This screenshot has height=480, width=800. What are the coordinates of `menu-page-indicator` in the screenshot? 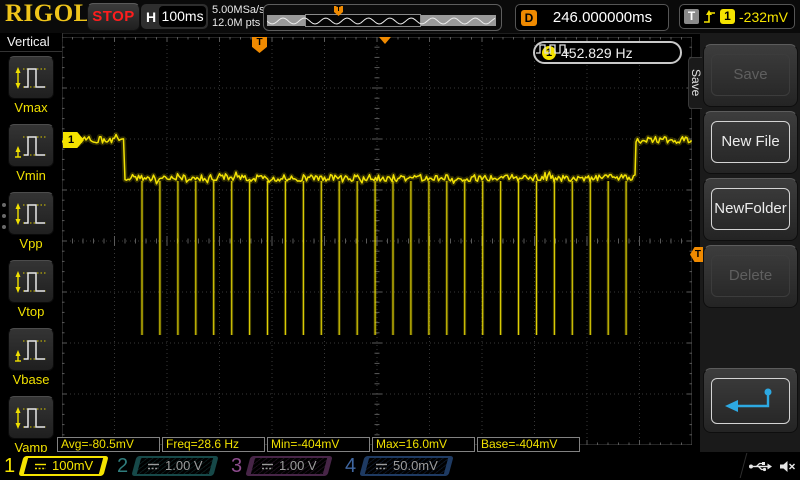 It's located at (4, 216).